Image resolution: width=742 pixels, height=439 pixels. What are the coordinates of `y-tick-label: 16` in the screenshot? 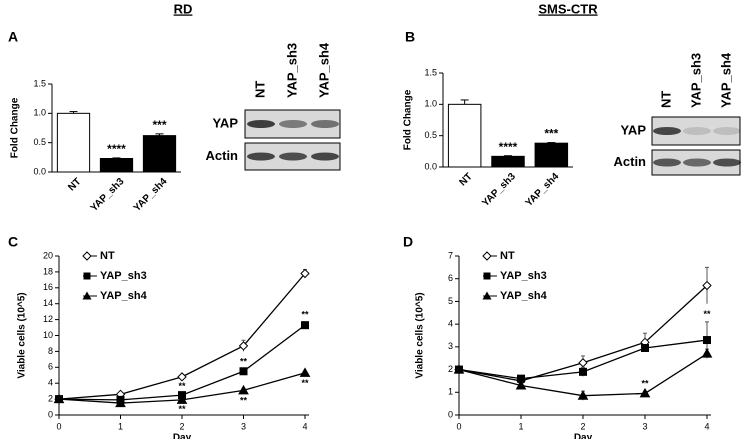 It's located at (48, 287).